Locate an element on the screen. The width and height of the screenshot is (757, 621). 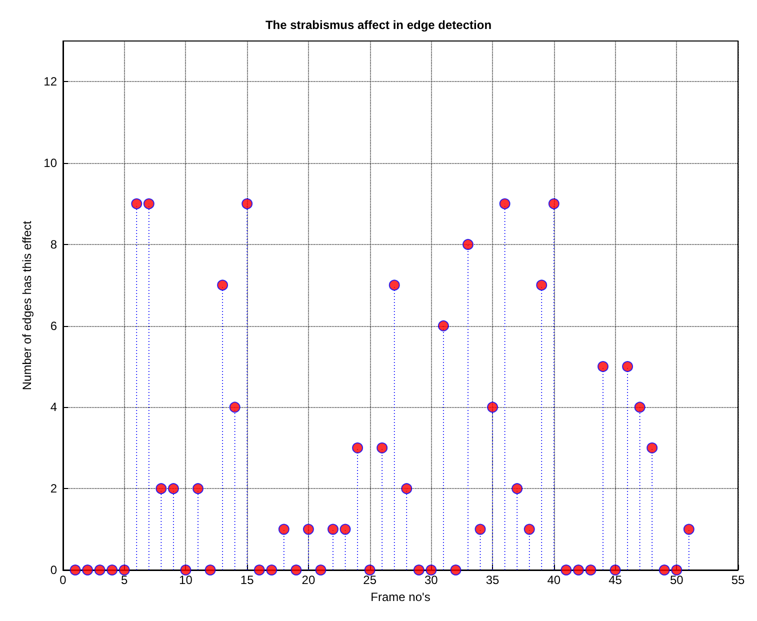
x-tick-label: 50 is located at coordinates (677, 580).